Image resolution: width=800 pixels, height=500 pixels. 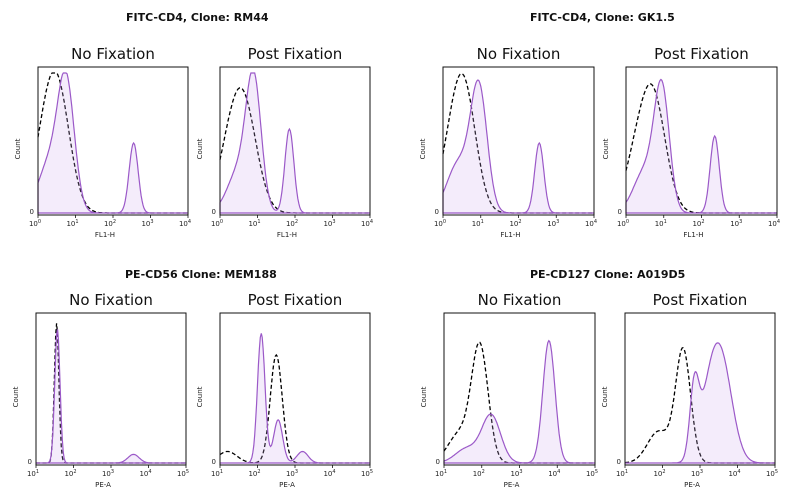 What do you see at coordinates (607, 274) in the screenshot?
I see `group-title: PE-CD127 Clone: A019D5` at bounding box center [607, 274].